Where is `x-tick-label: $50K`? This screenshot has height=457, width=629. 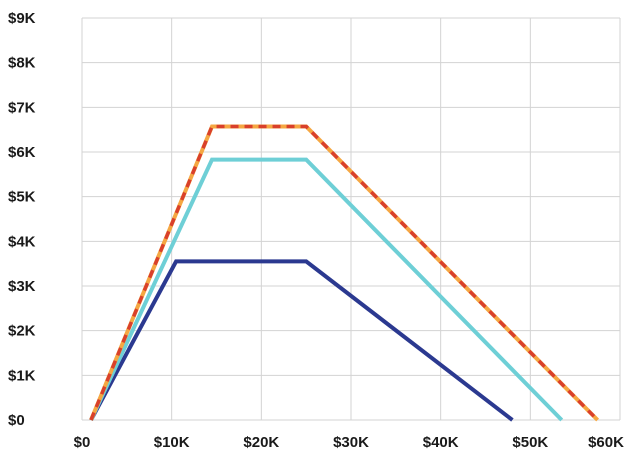
x-tick-label: $50K is located at coordinates (530, 442).